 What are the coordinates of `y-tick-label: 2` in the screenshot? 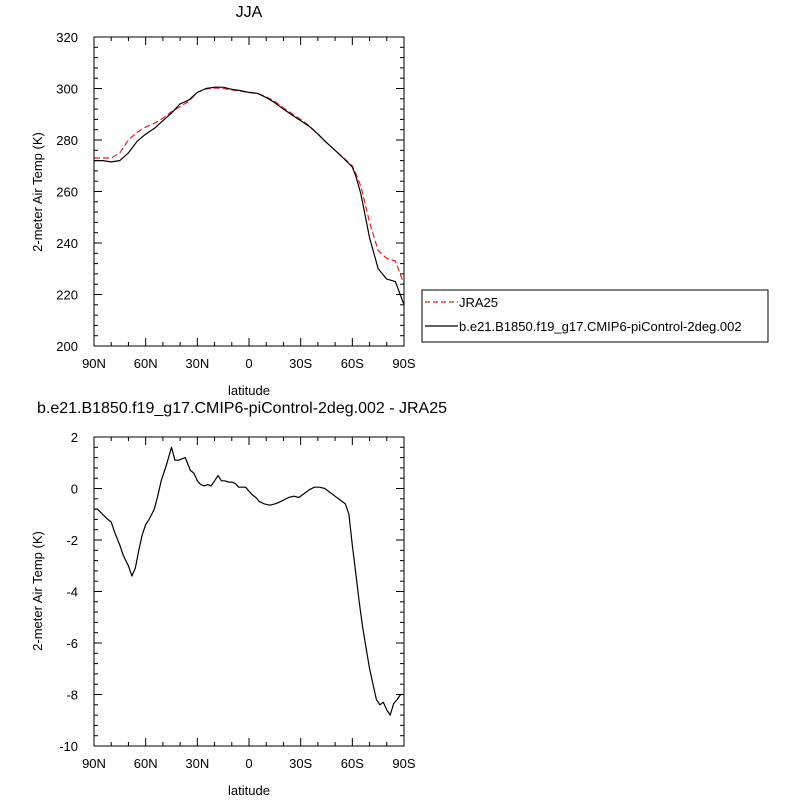 It's located at (74, 437).